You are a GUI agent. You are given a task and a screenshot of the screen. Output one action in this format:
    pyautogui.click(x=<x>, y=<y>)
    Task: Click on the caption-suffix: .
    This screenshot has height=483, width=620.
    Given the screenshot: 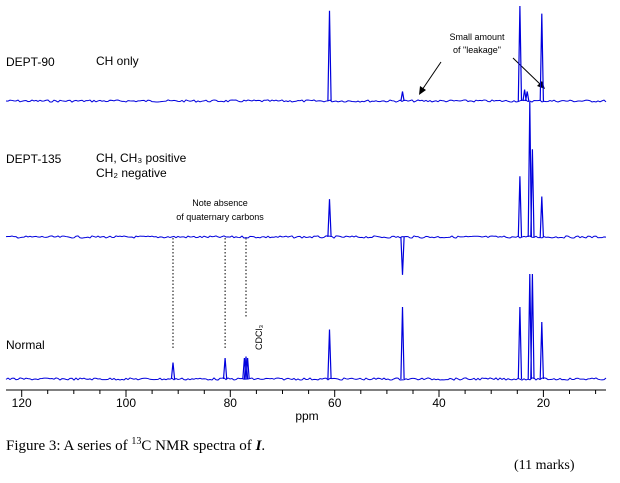 What is the action you would take?
    pyautogui.click(x=263, y=446)
    